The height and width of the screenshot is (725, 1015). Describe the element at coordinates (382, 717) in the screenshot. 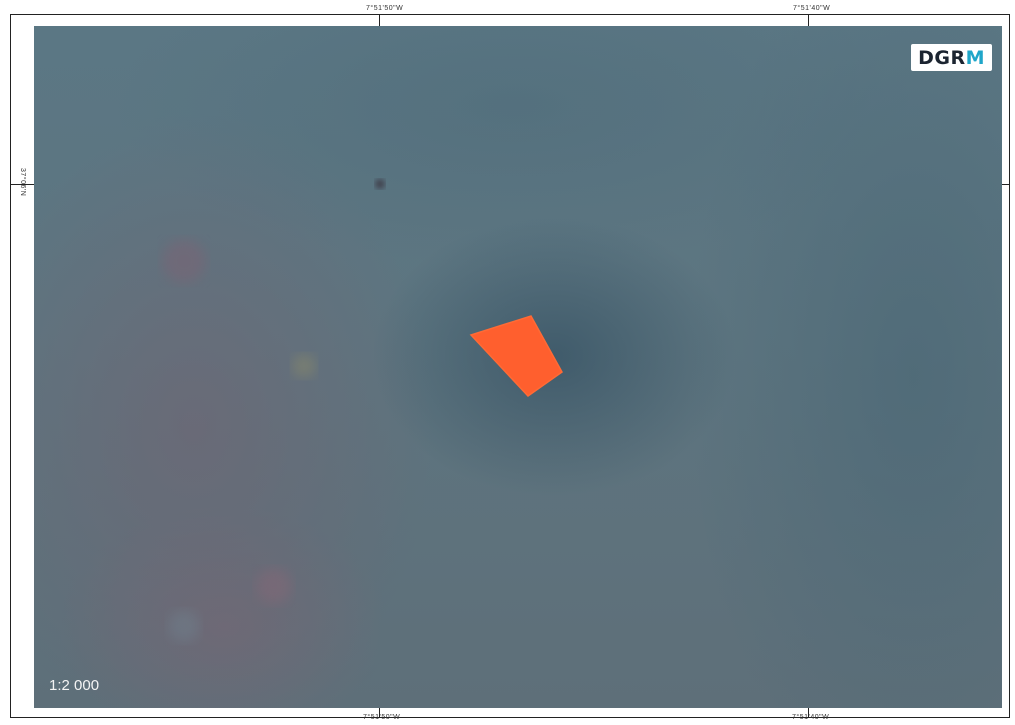

I see `coord-bottom-left: 7°51'50"W` at that location.